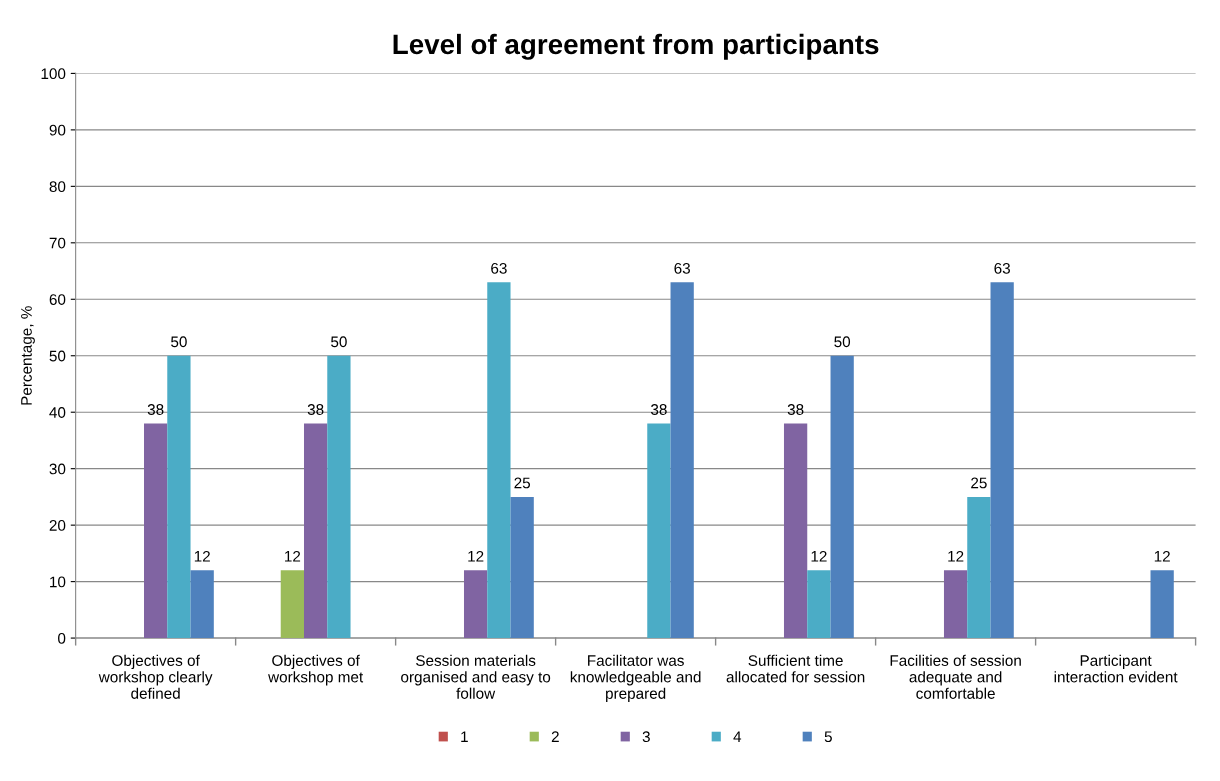 This screenshot has height=781, width=1220. I want to click on y-tick-label: 50, so click(57, 356).